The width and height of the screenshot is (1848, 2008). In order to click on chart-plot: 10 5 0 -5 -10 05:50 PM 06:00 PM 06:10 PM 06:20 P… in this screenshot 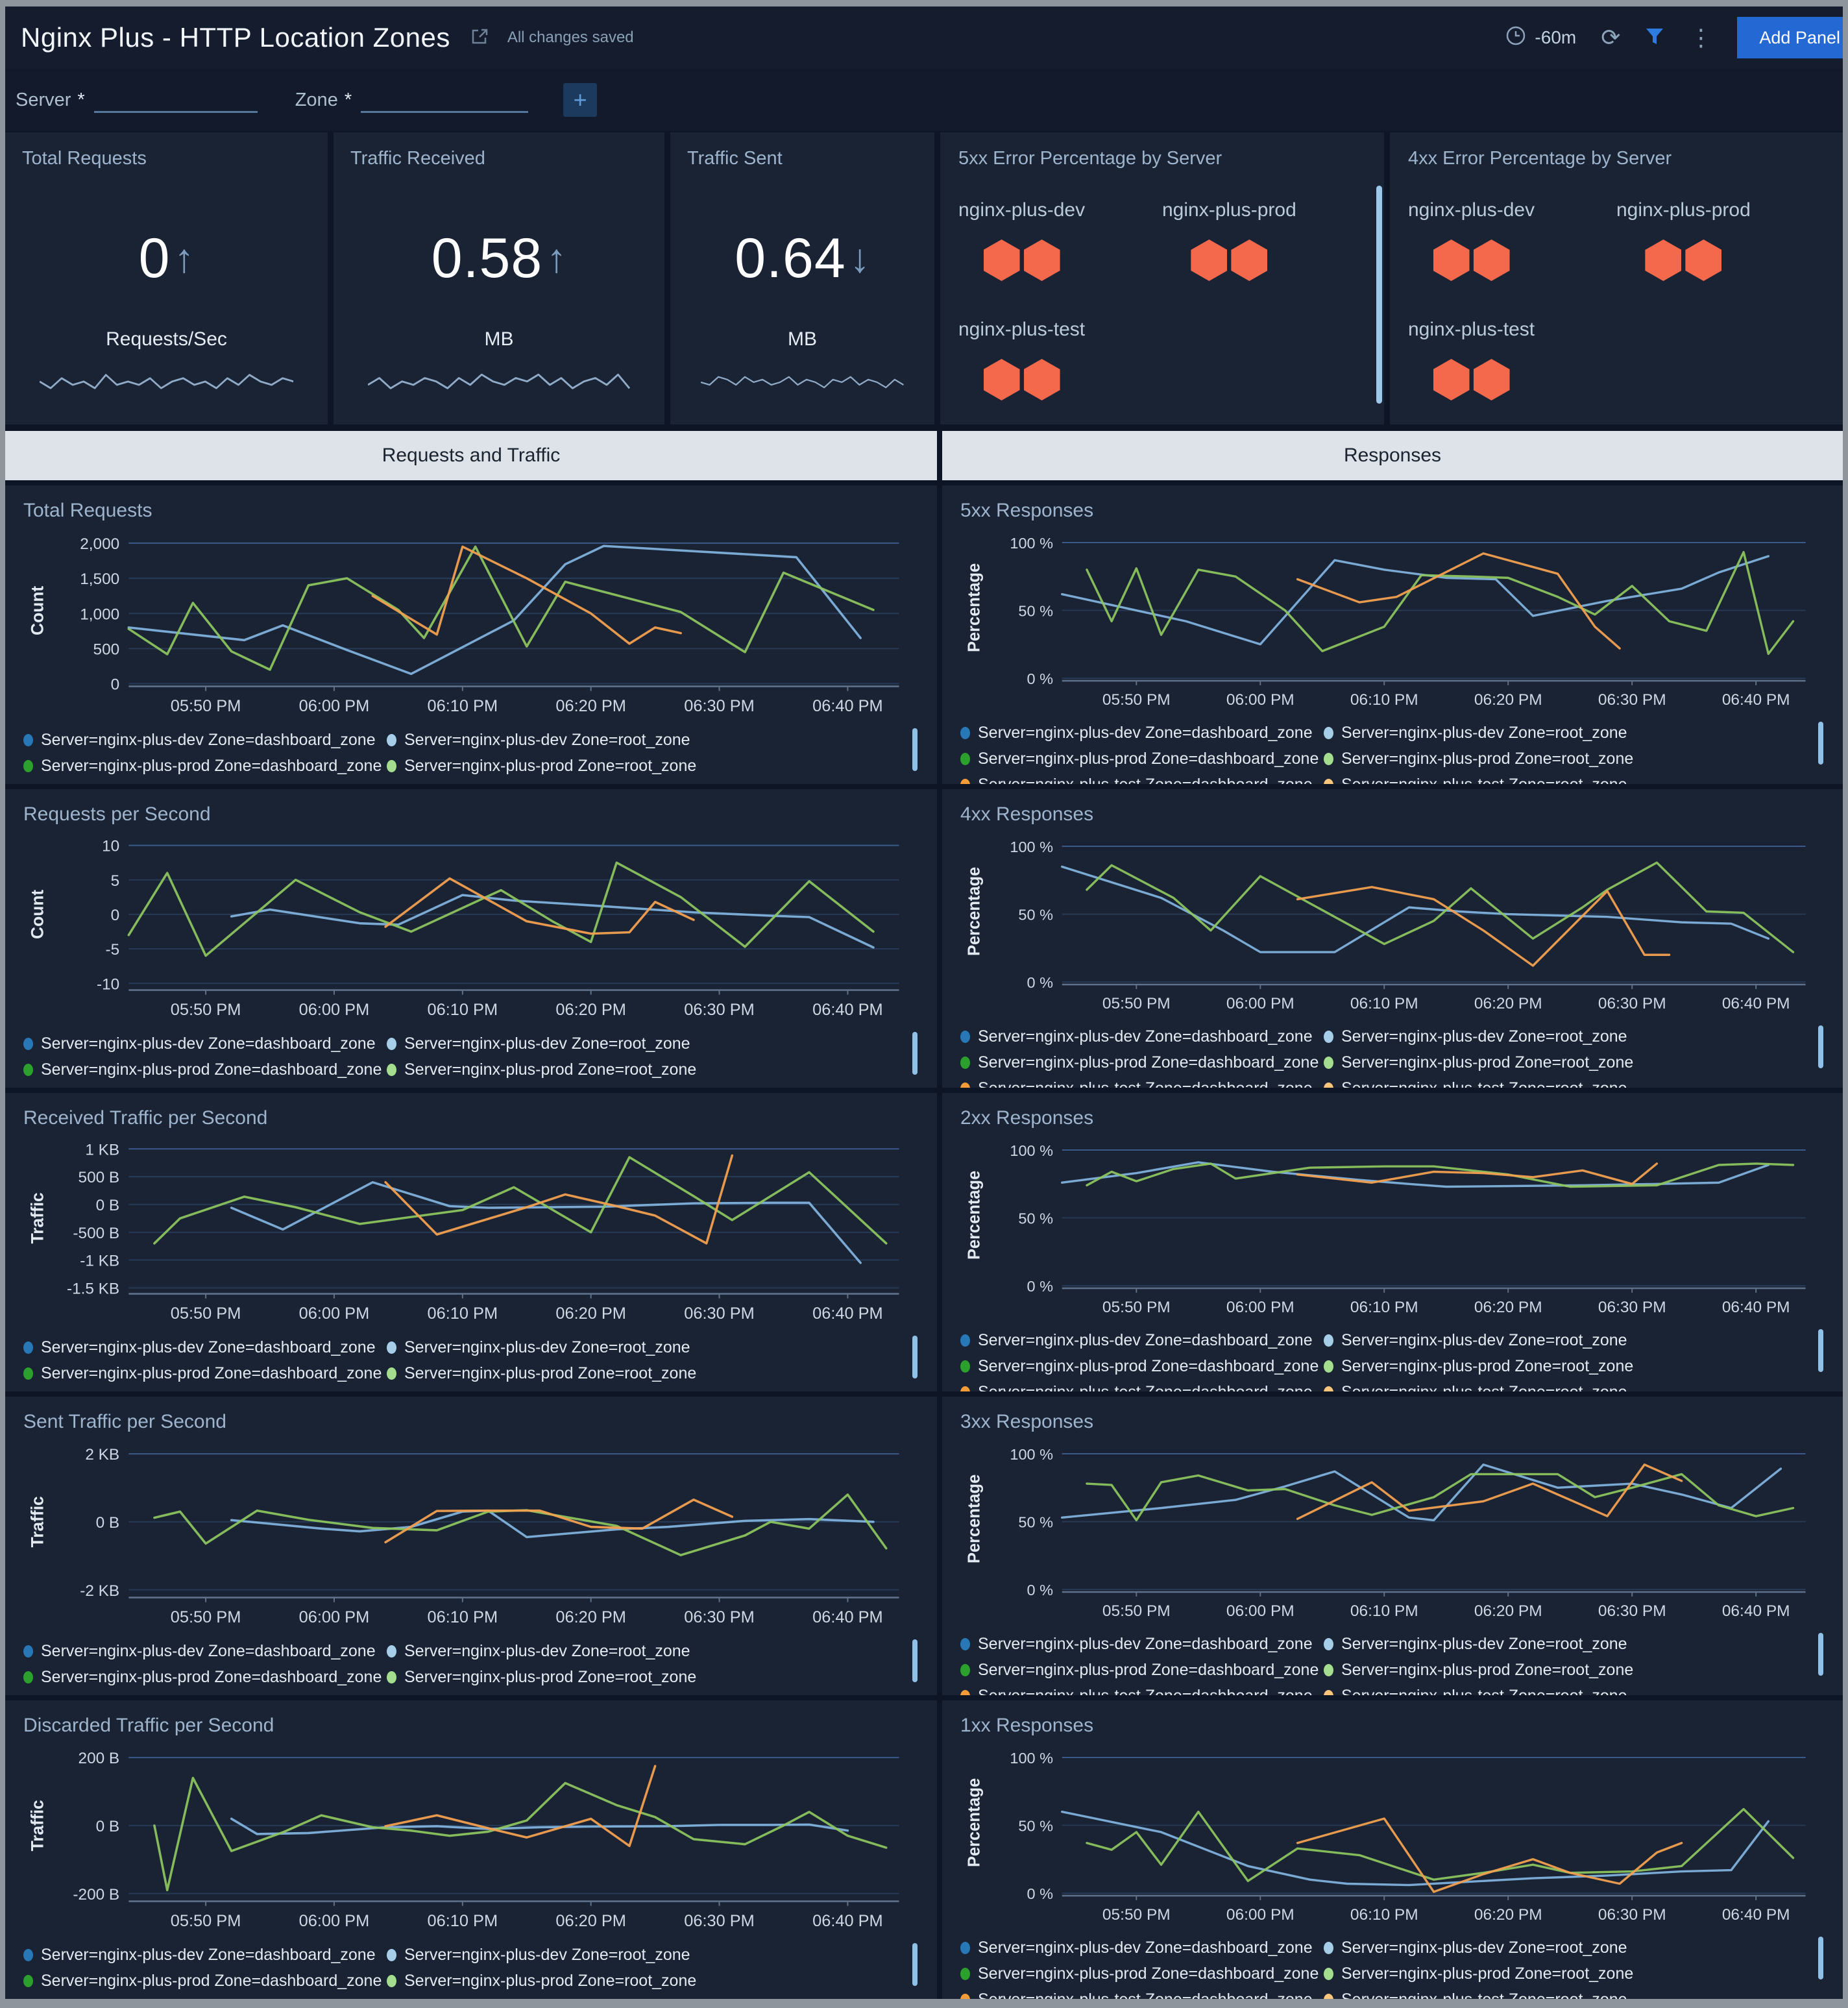, I will do `click(471, 929)`.